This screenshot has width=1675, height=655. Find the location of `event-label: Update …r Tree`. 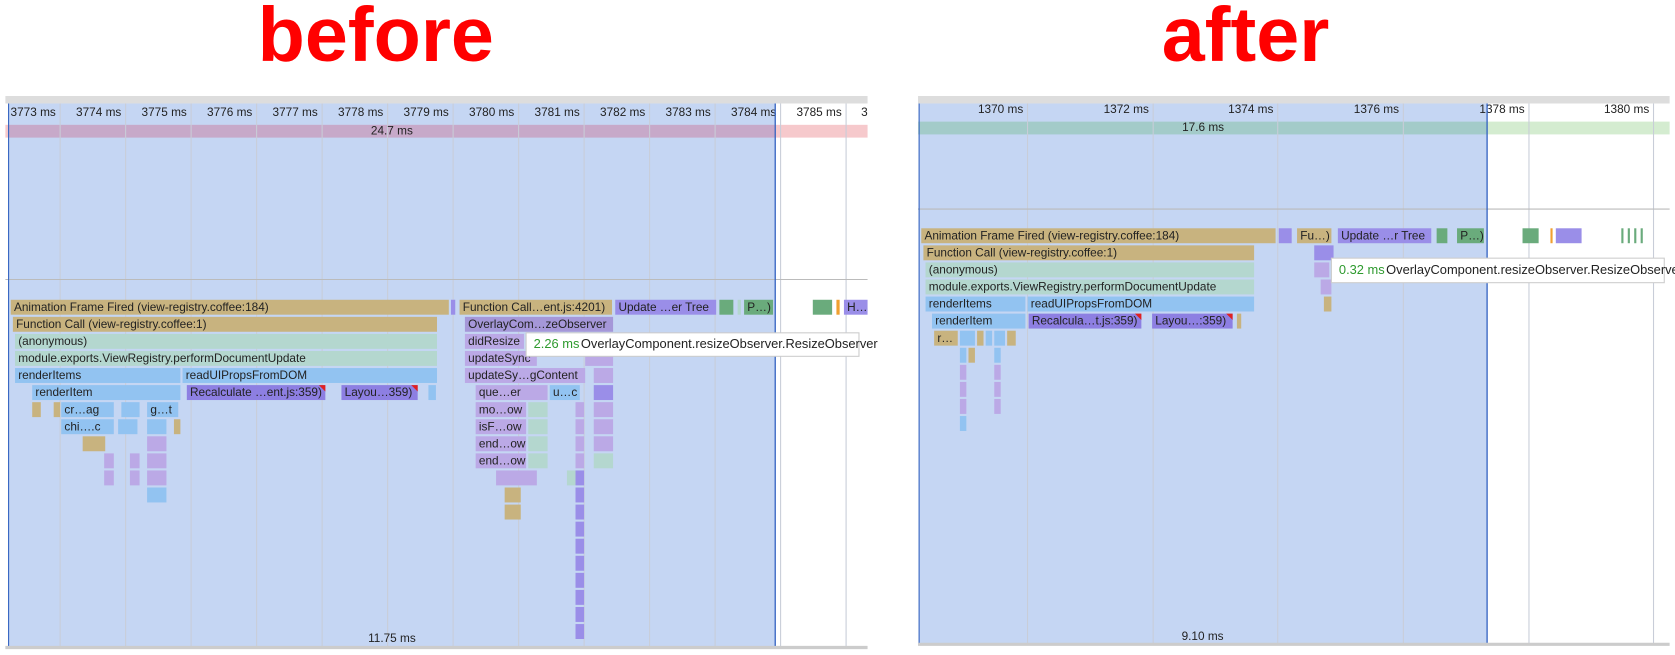

event-label: Update …r Tree is located at coordinates (1383, 235).